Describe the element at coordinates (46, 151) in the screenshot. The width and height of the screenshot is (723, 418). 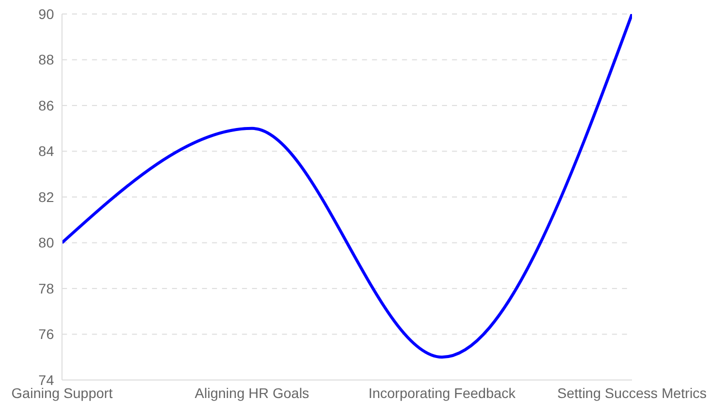
I see `y-tick-label: 84` at that location.